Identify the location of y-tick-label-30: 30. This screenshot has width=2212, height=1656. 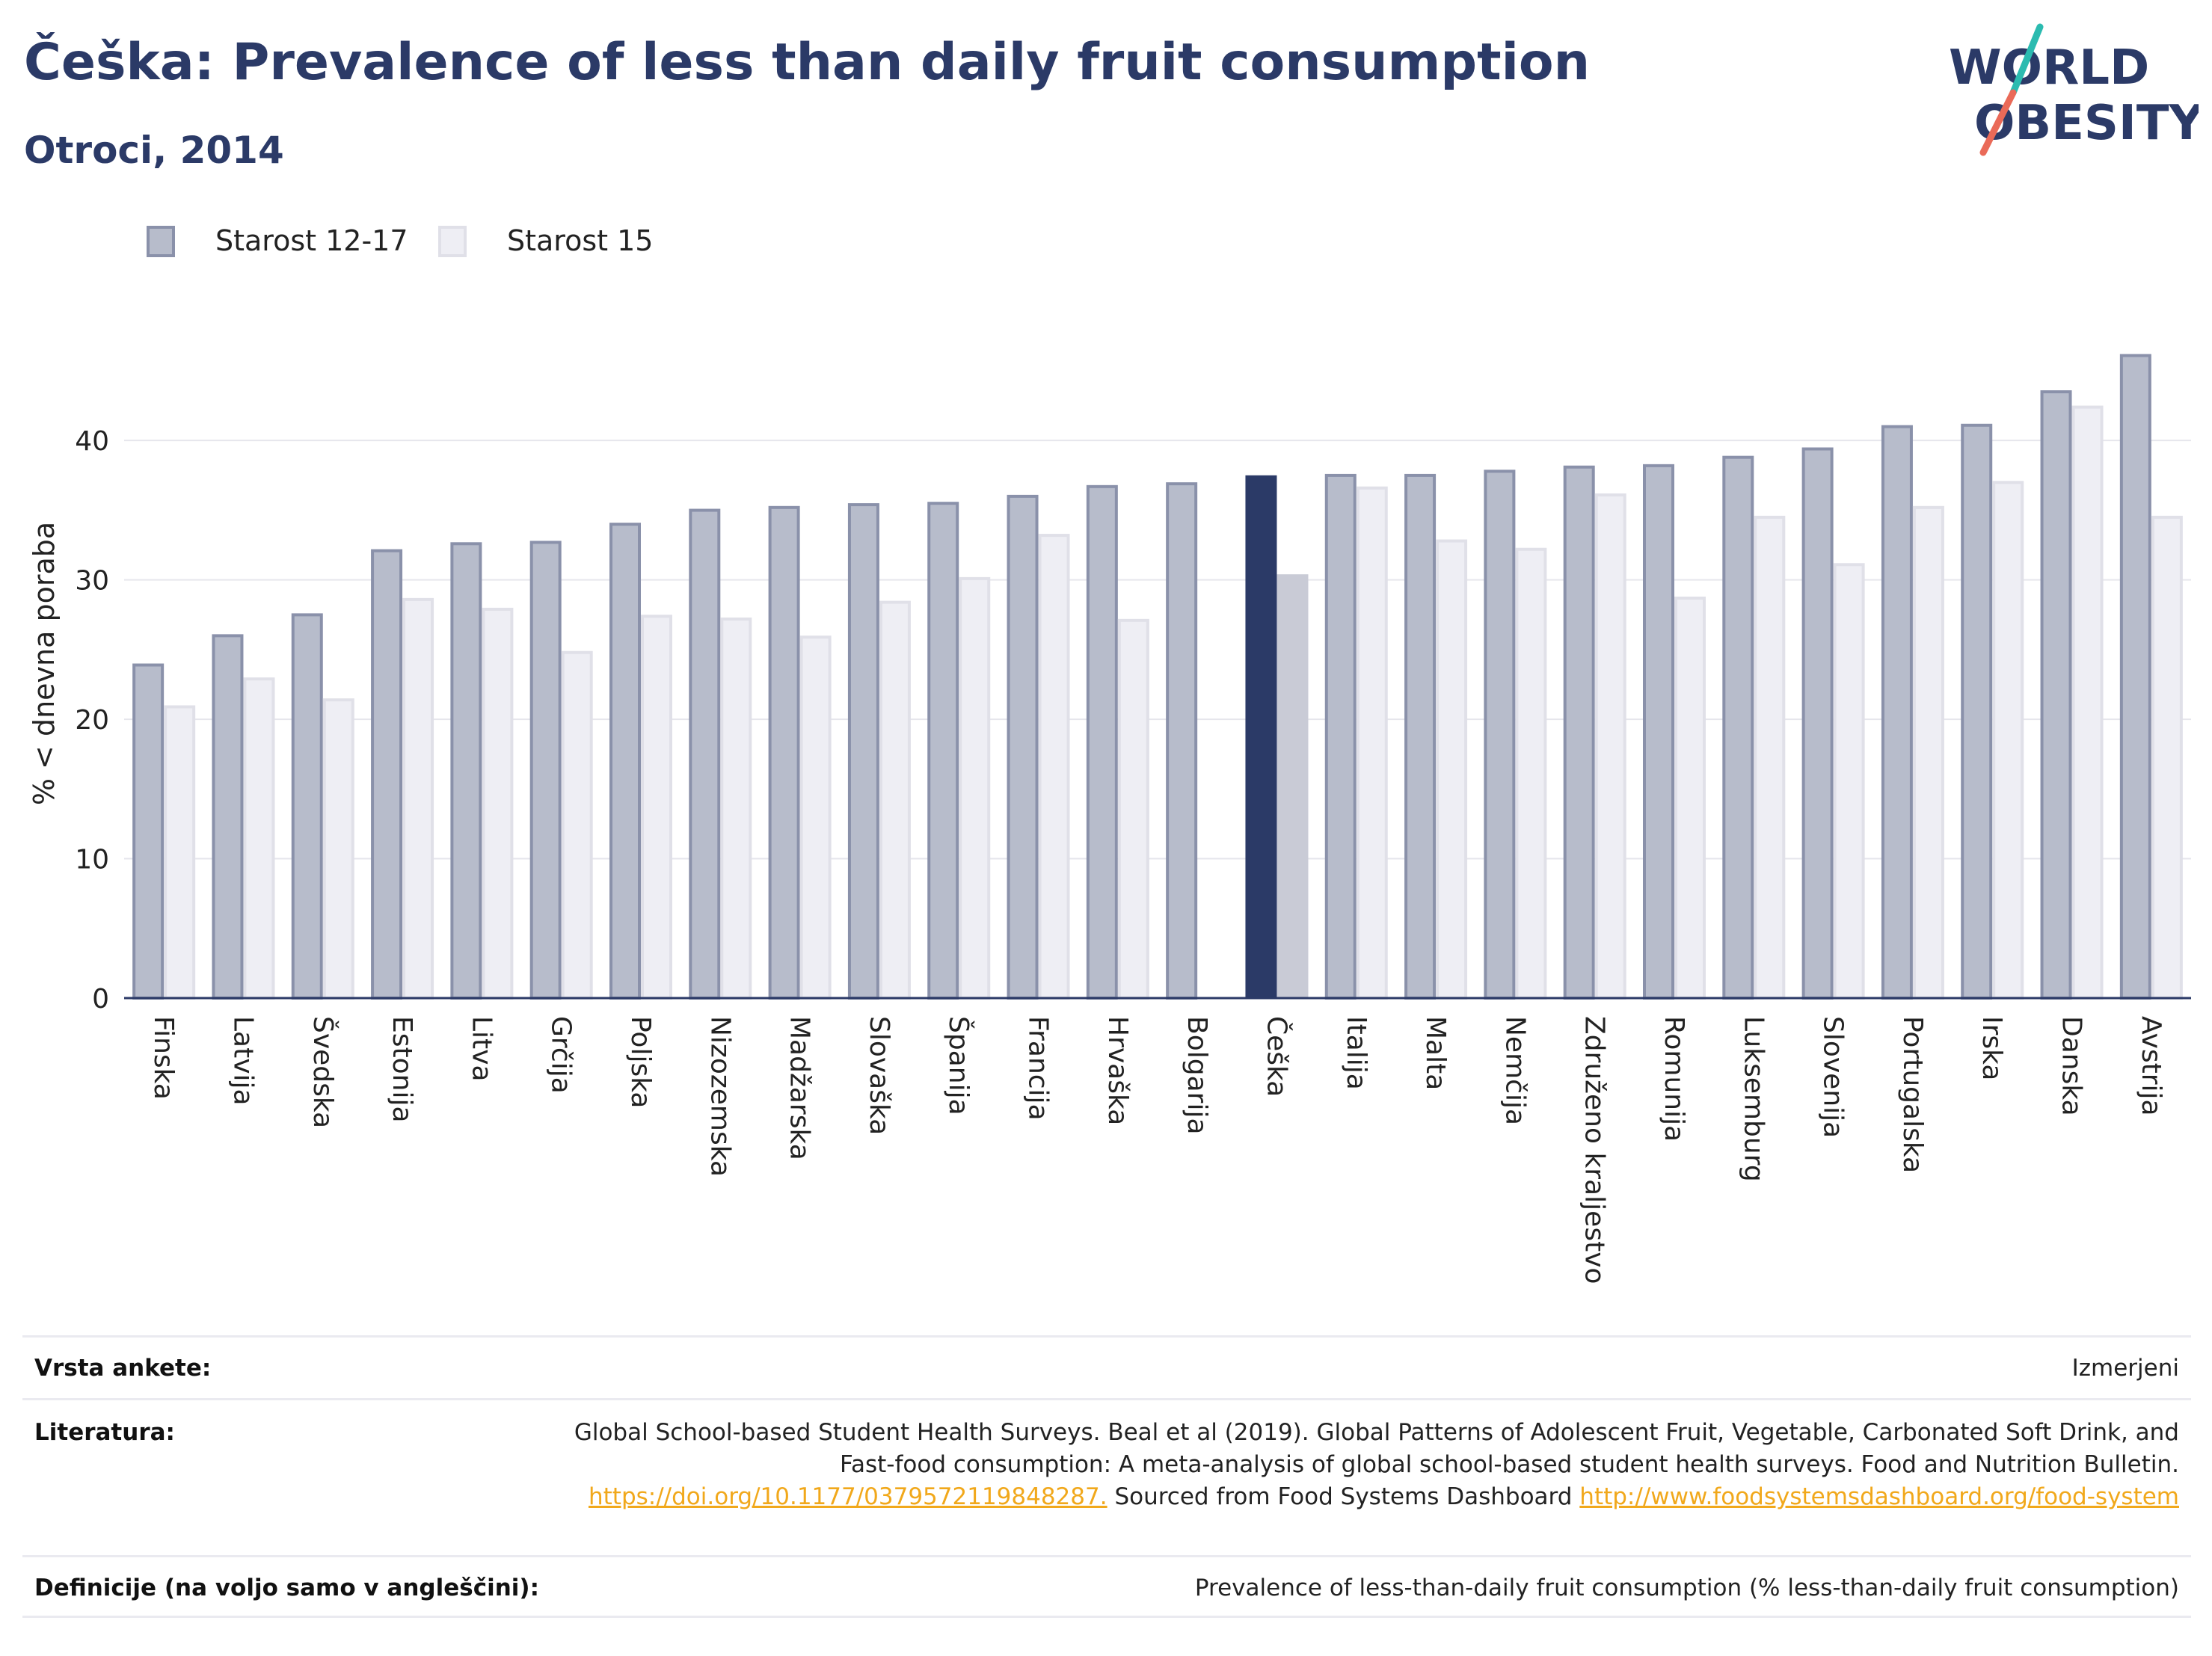
(92, 581).